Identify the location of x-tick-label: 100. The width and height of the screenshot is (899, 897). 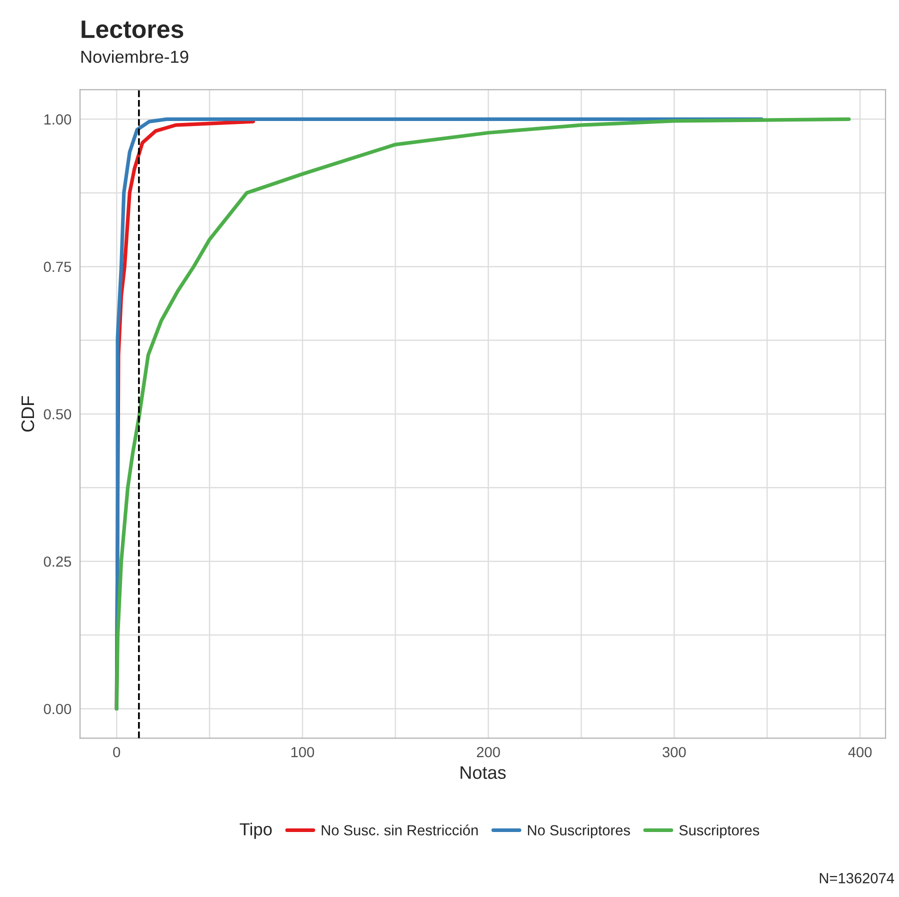
(302, 752).